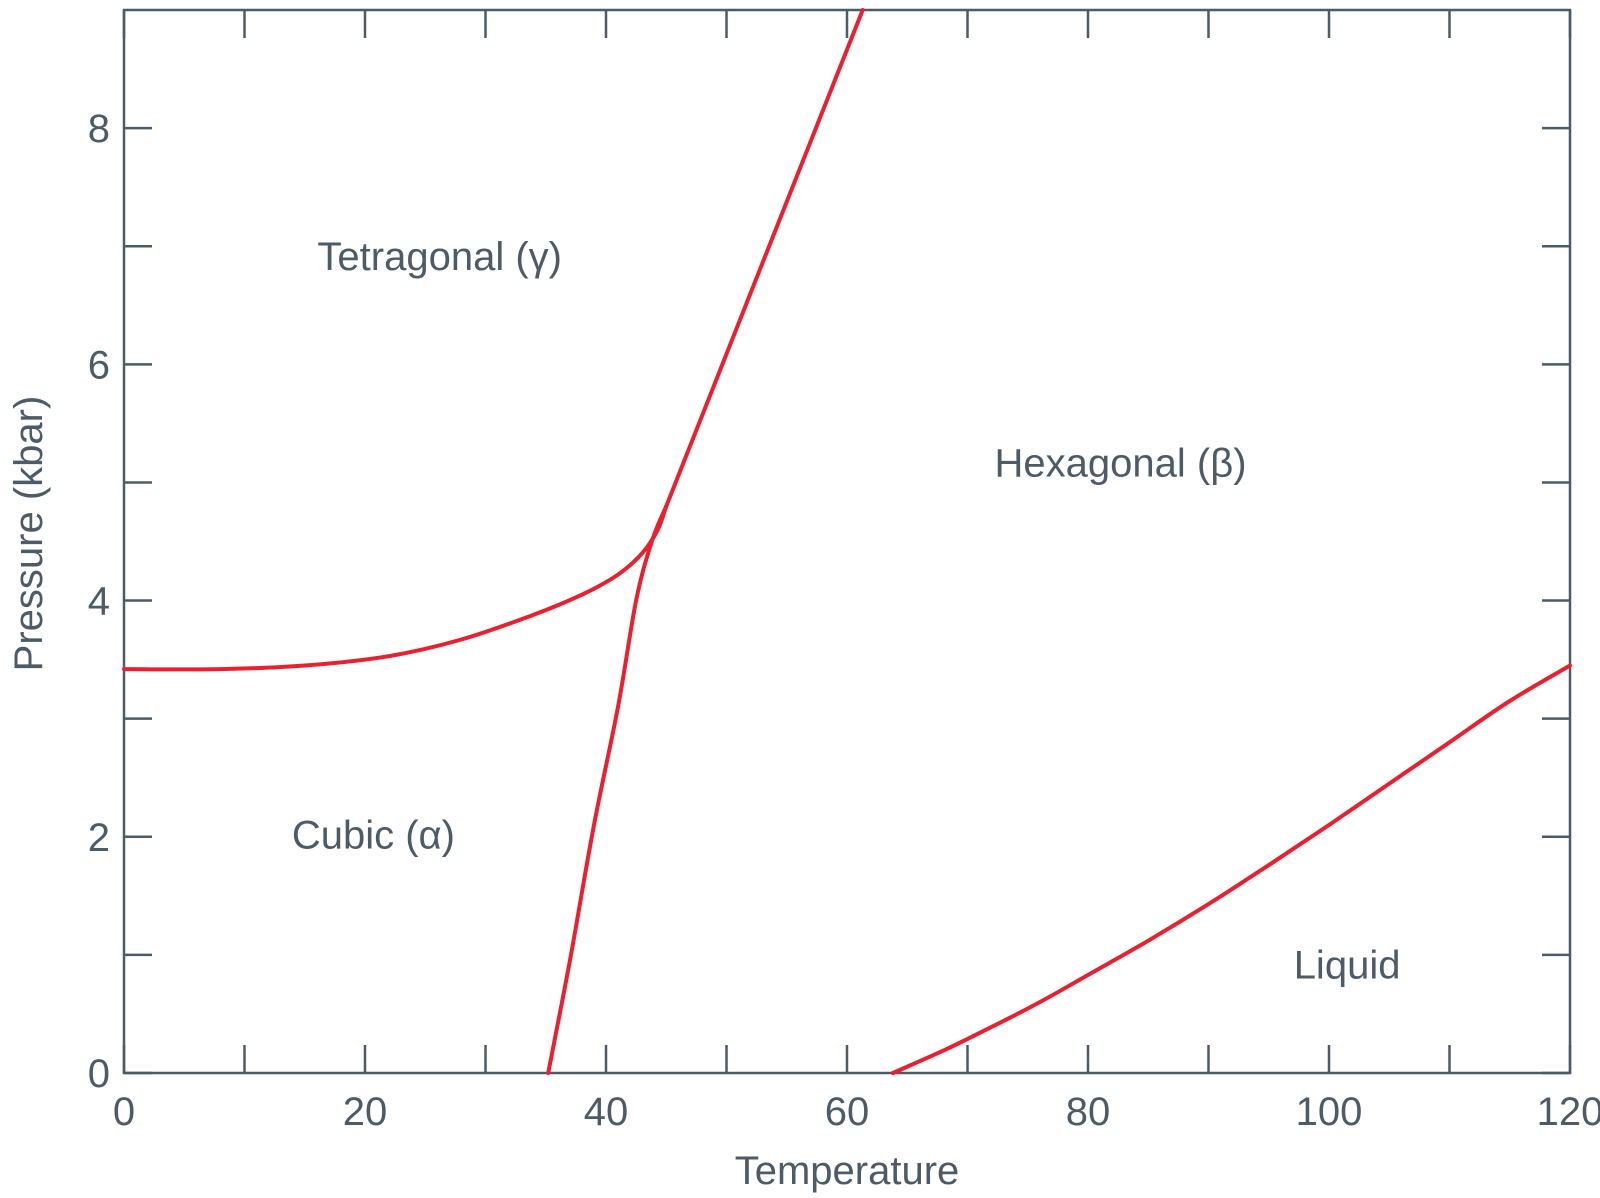  I want to click on y-axis-title: Pressure (kbar), so click(29, 534).